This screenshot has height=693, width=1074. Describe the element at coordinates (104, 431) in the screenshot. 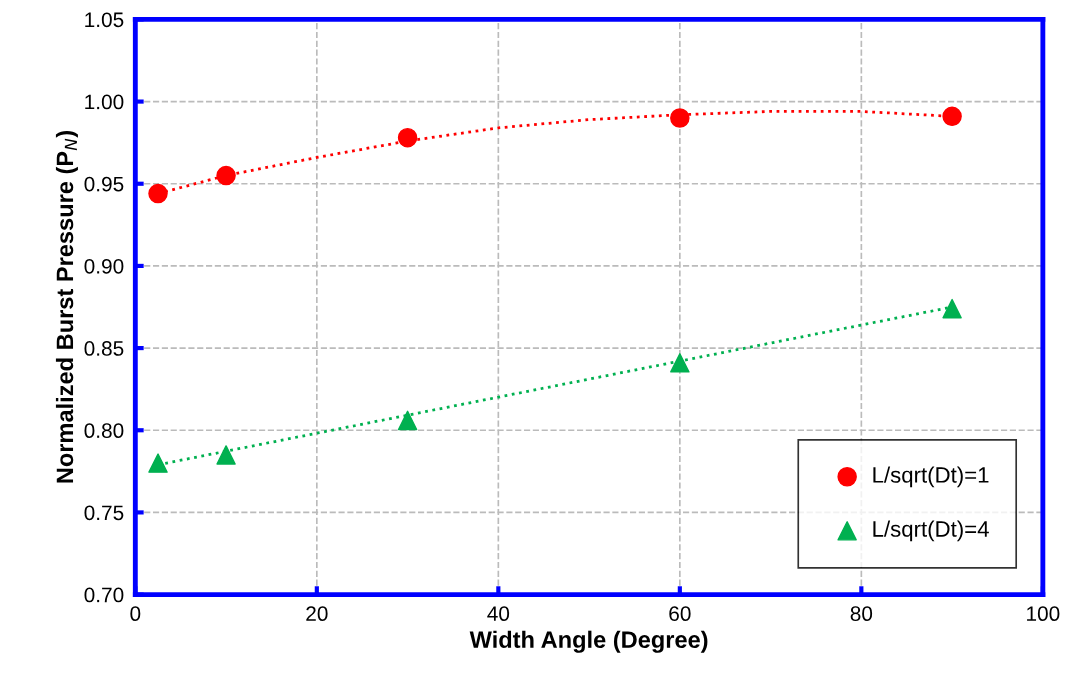

I see `y-tick-label: 0.80` at that location.